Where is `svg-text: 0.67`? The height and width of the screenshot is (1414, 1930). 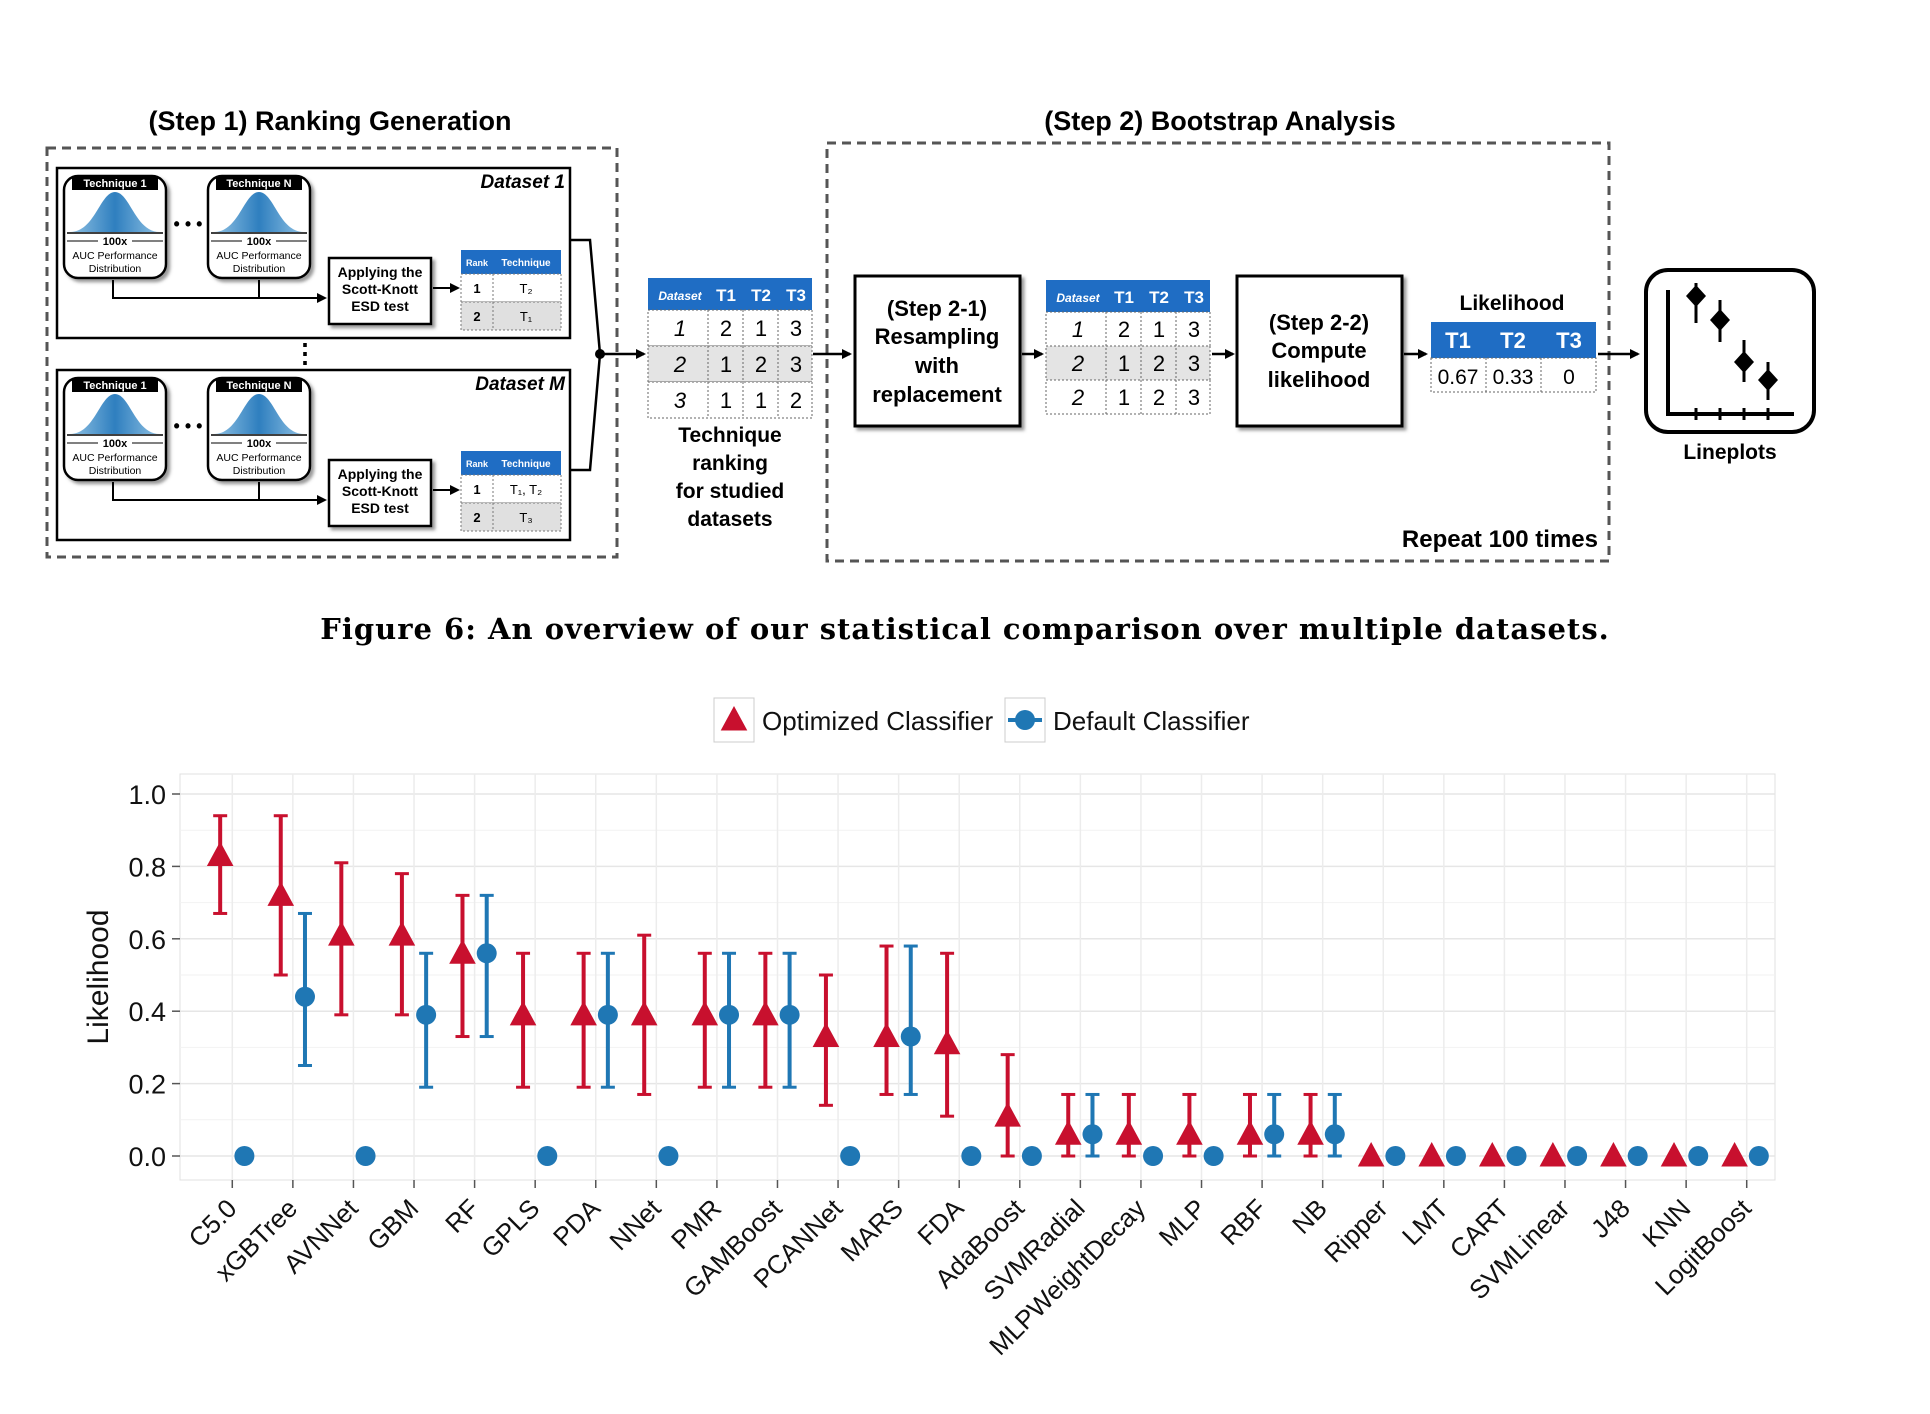 svg-text: 0.67 is located at coordinates (1458, 377).